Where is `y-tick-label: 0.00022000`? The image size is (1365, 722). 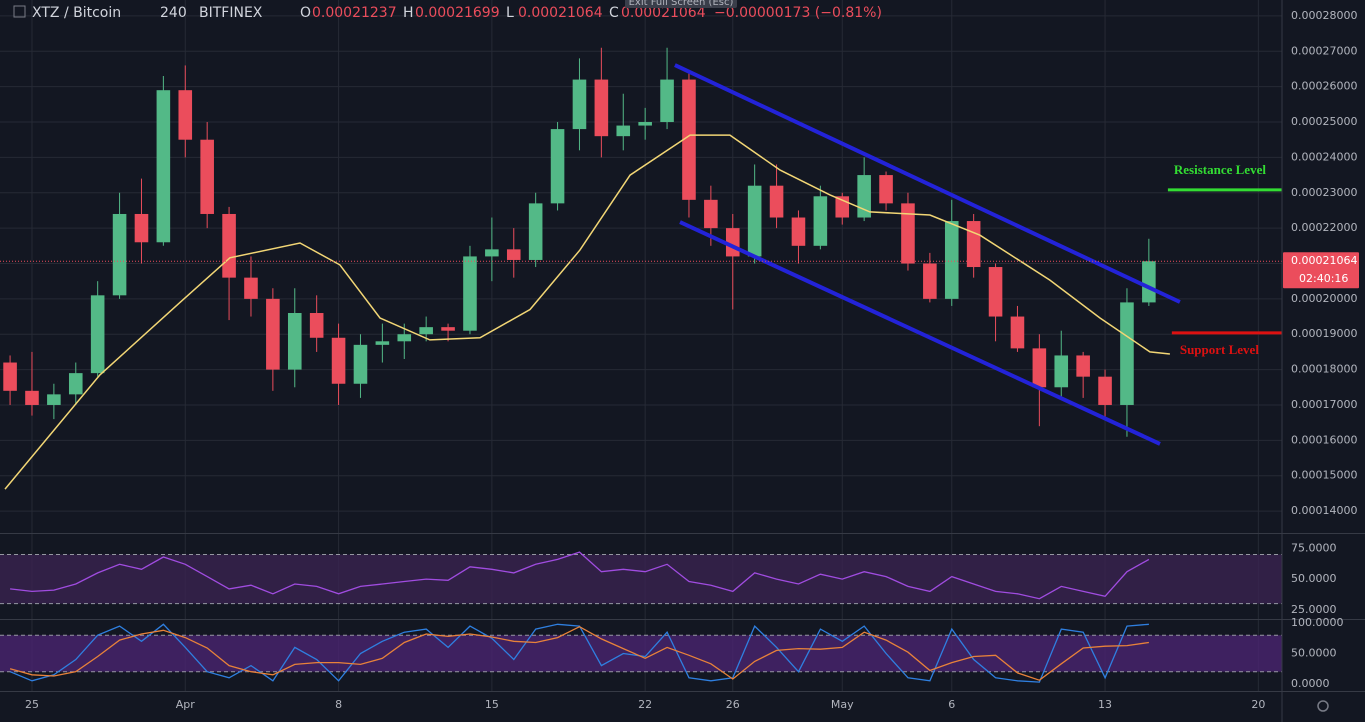 y-tick-label: 0.00022000 is located at coordinates (1324, 227).